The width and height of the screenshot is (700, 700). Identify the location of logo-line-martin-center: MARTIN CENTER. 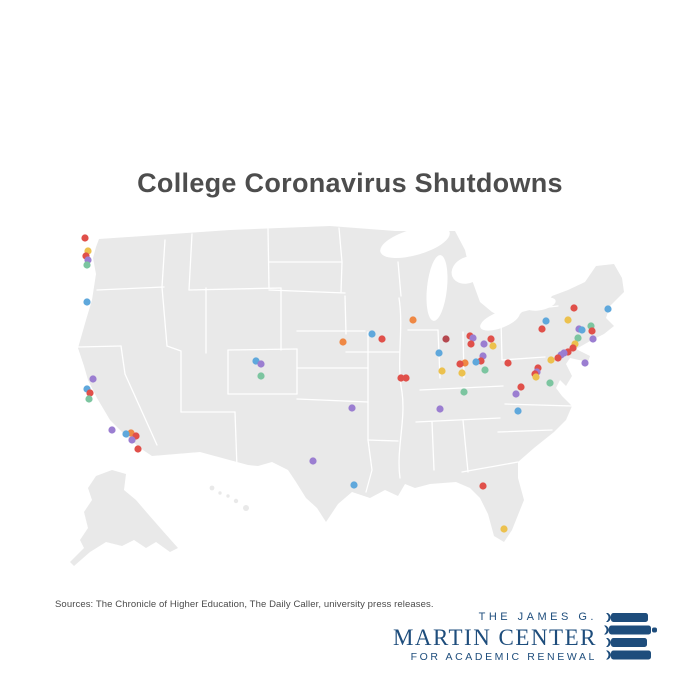
(494, 637).